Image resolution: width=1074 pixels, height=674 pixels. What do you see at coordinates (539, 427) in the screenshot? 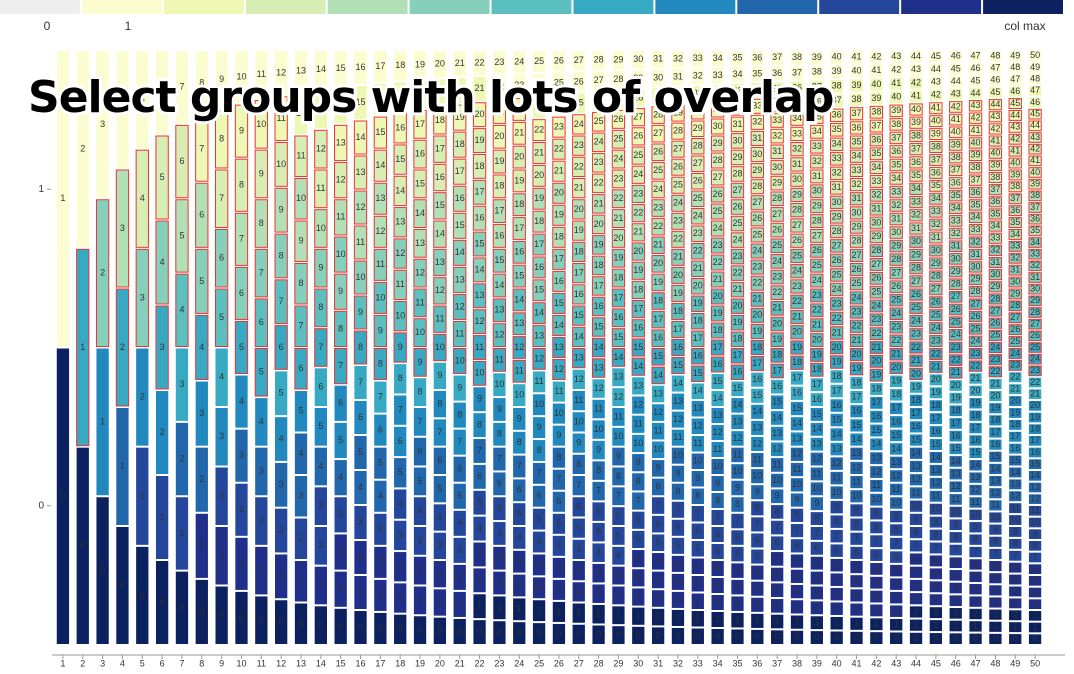
I see `group-label: 9` at bounding box center [539, 427].